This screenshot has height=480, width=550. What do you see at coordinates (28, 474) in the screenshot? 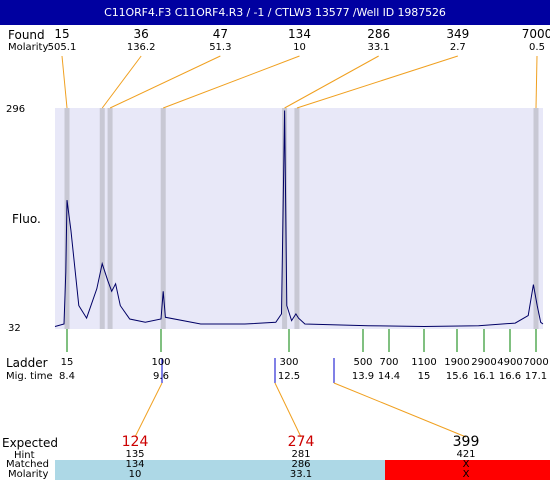
I see `molarity-bottom-label: Molarity` at bounding box center [28, 474].